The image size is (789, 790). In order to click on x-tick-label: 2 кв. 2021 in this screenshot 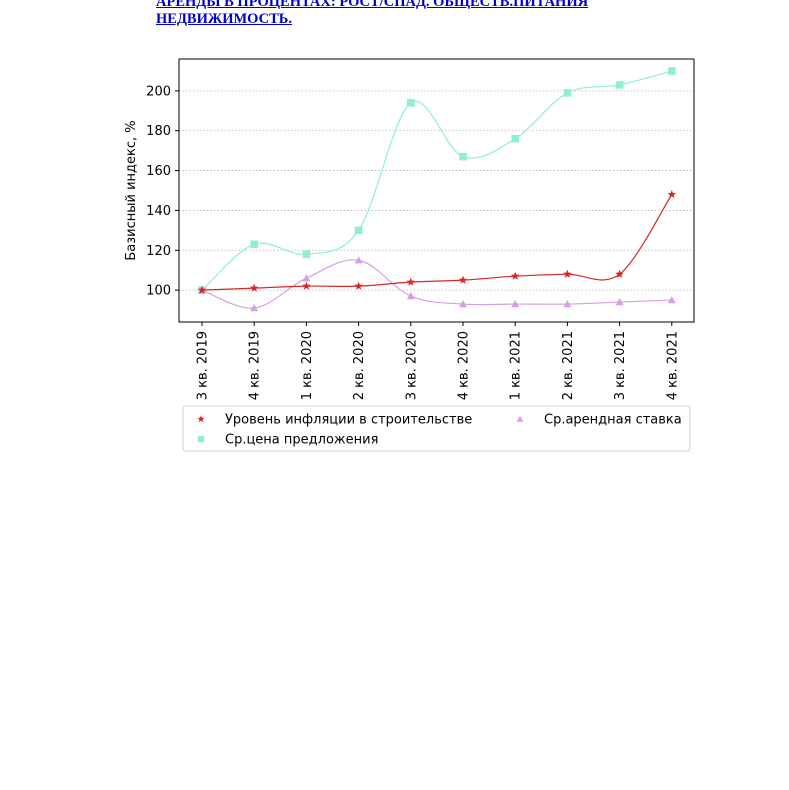, I will do `click(568, 365)`.